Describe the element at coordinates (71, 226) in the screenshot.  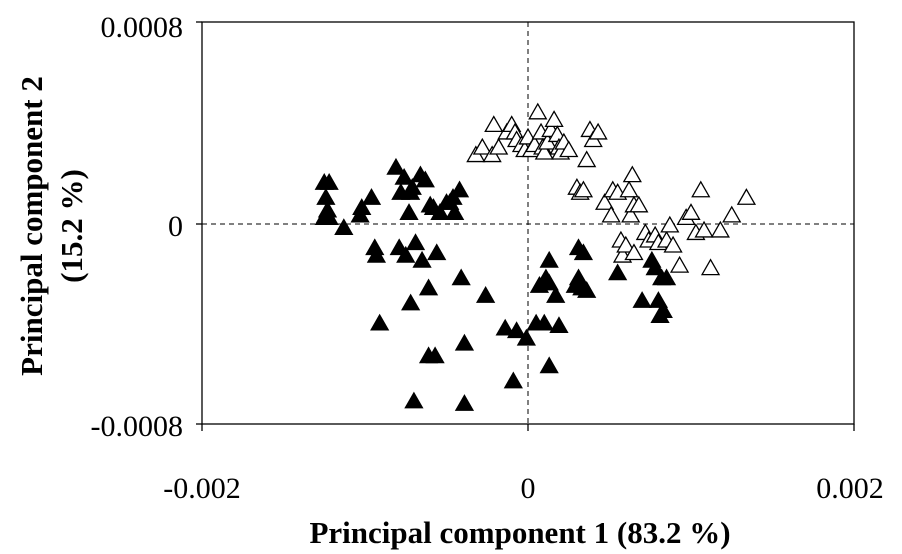
I see `y-axis-title-line2: (15.2 %)` at that location.